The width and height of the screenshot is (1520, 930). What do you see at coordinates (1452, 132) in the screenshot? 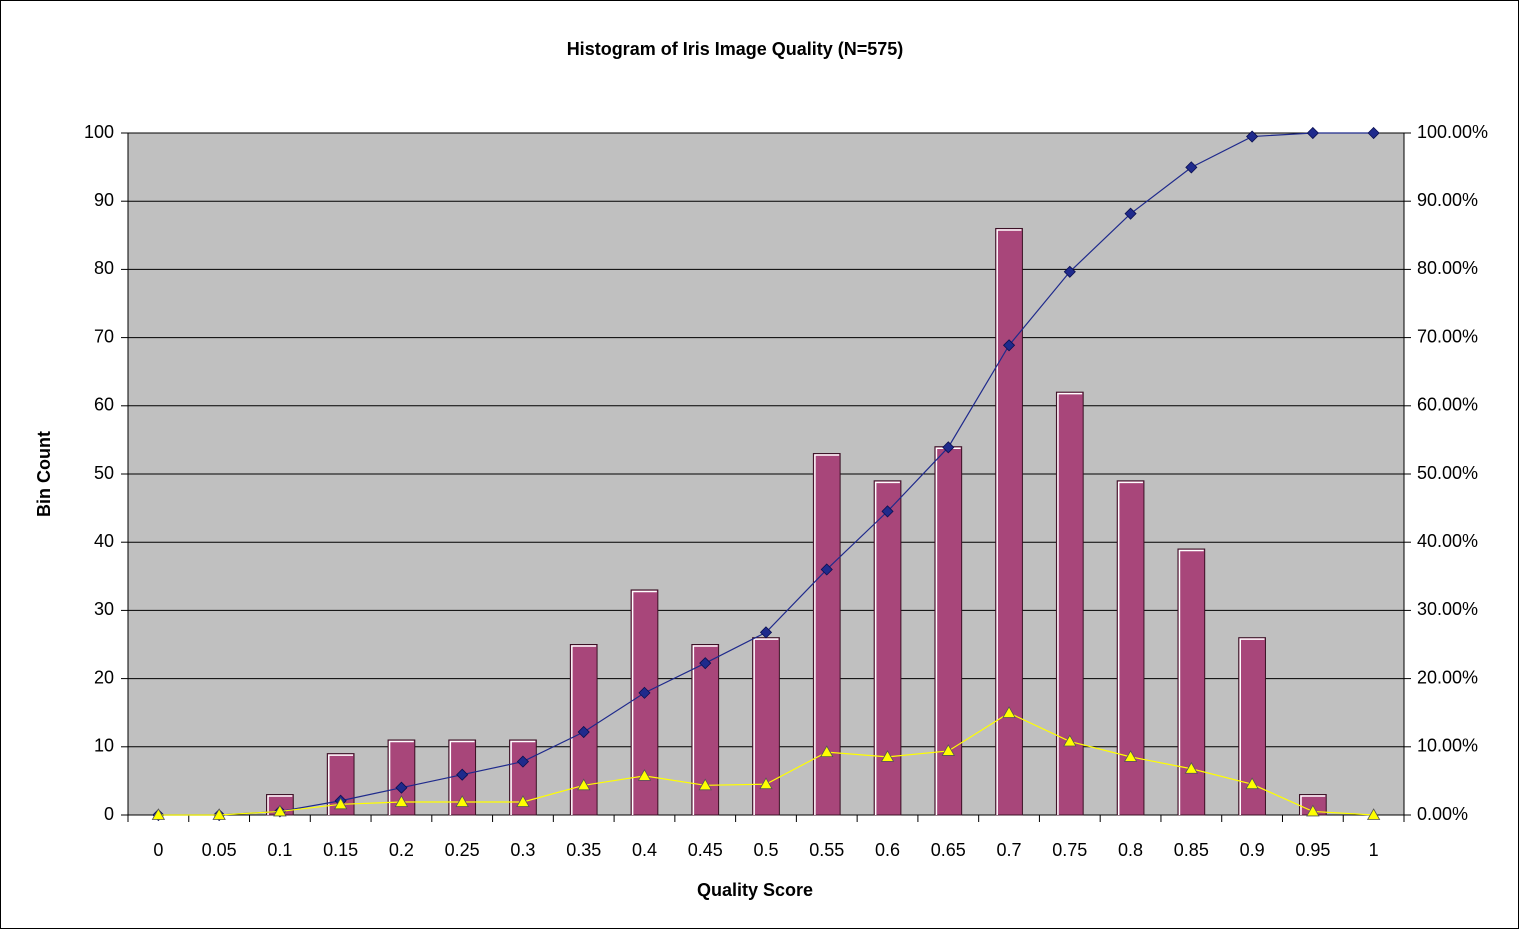
I see `y2-tick-label: 100.00%` at bounding box center [1452, 132].